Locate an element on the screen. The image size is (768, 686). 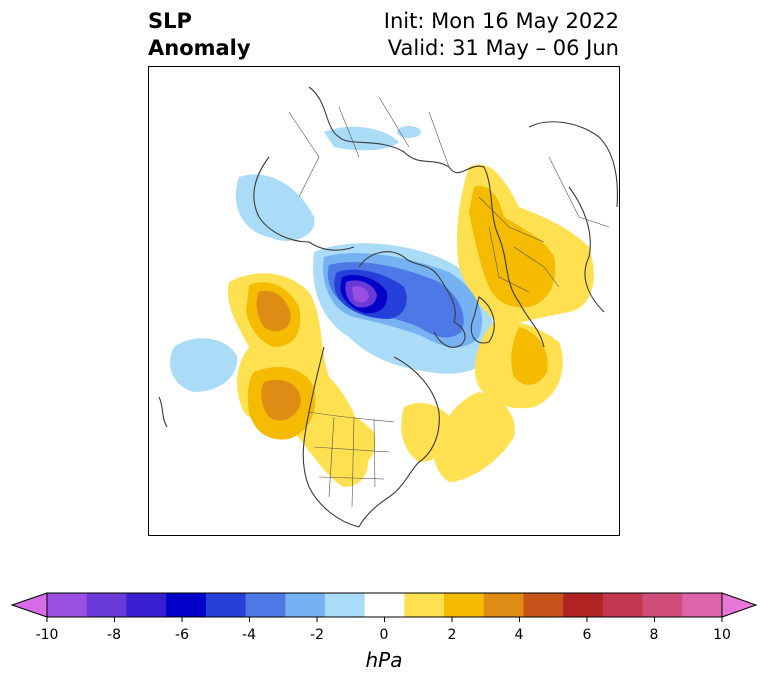
field-name-line2: Anomaly is located at coordinates (199, 48).